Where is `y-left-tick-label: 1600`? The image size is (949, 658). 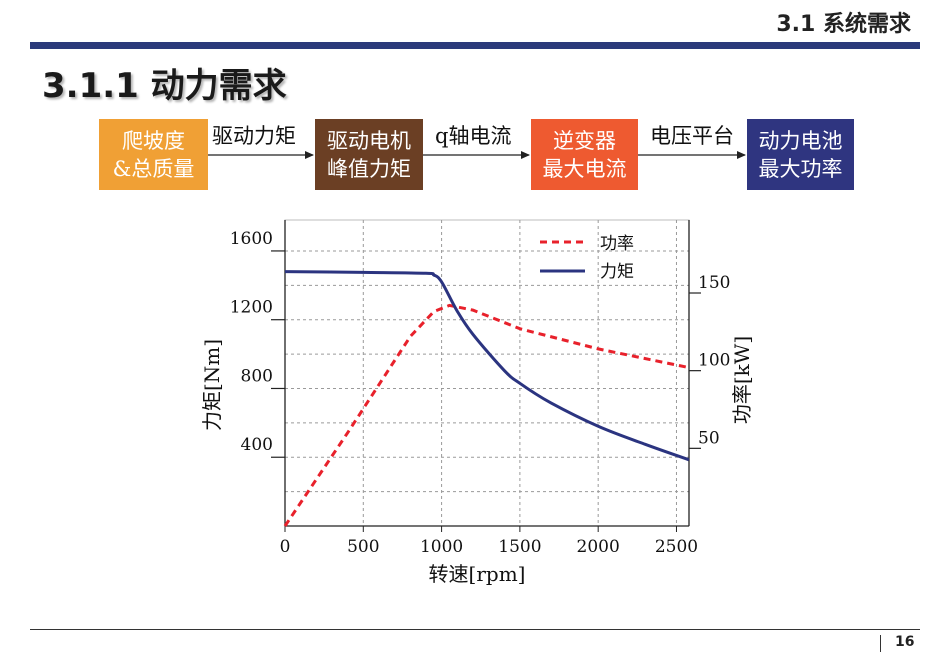
y-left-tick-label: 1600 is located at coordinates (251, 239).